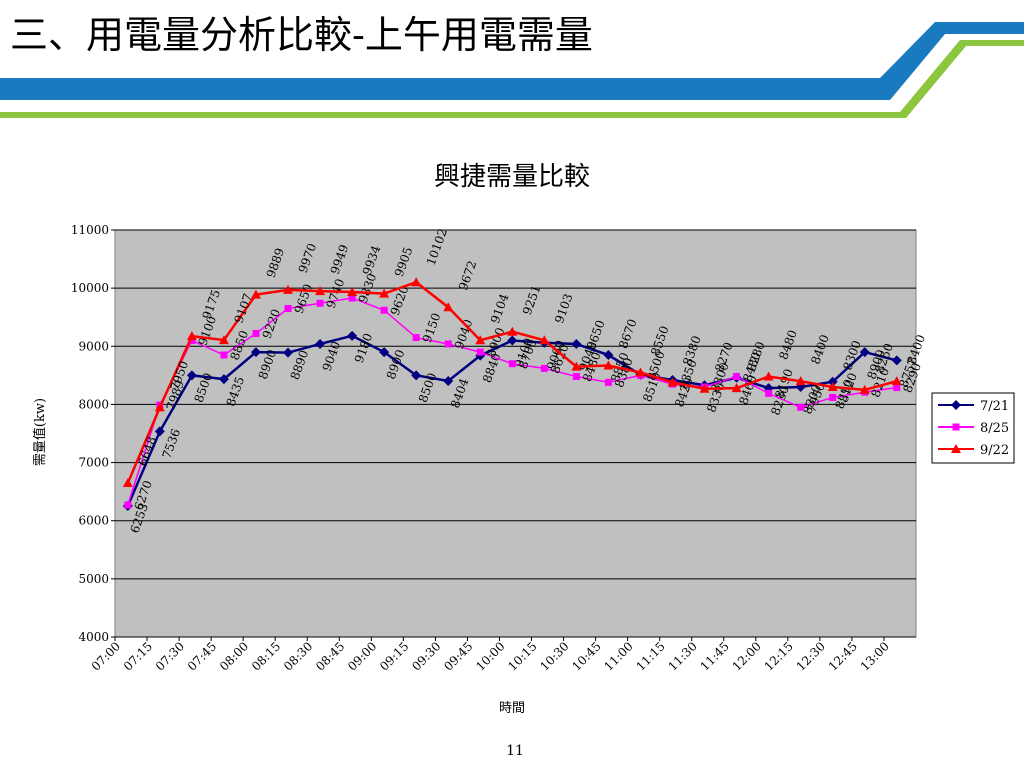  Describe the element at coordinates (618, 656) in the screenshot. I see `x-tick-label: 11:00` at that location.